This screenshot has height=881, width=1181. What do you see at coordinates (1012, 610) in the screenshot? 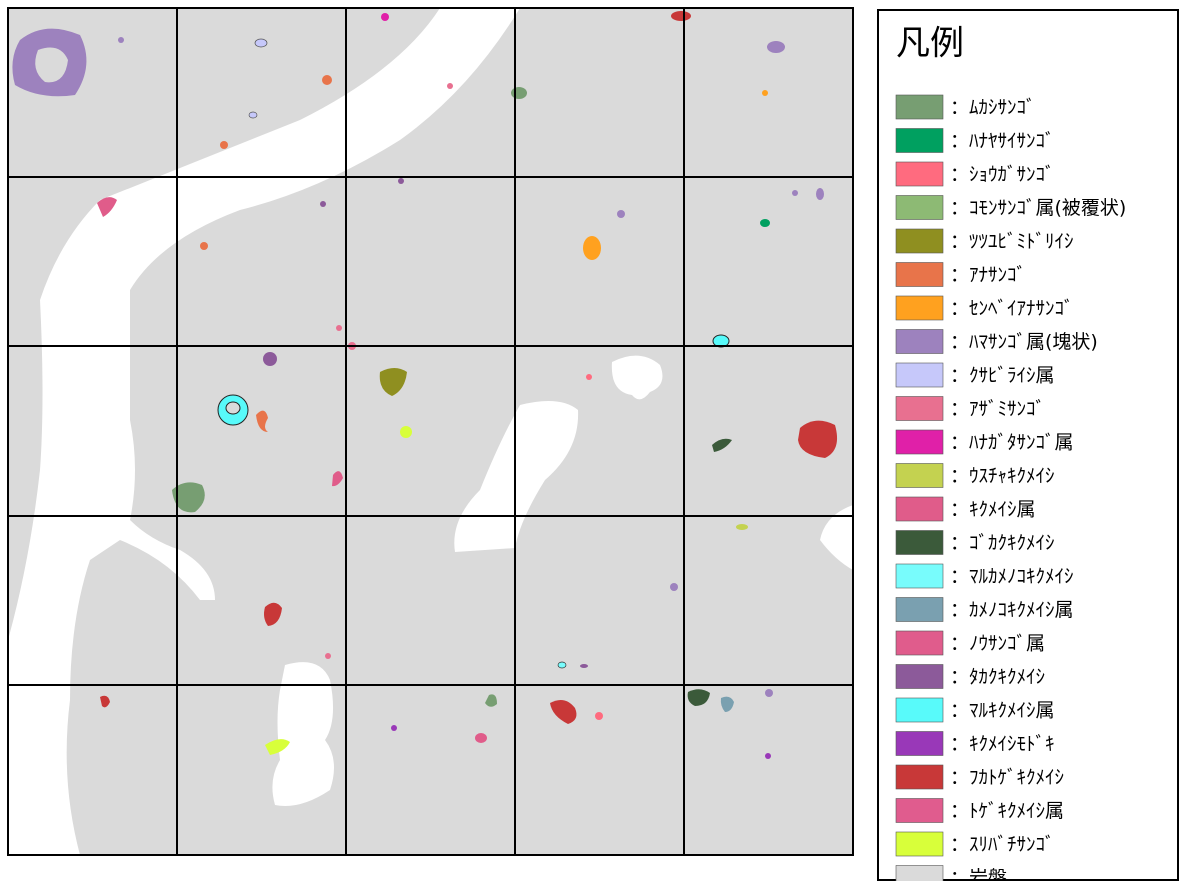
I see `legend-label: ：ｶﾒﾉｺｷｸﾒｲｼ属` at bounding box center [1012, 610].